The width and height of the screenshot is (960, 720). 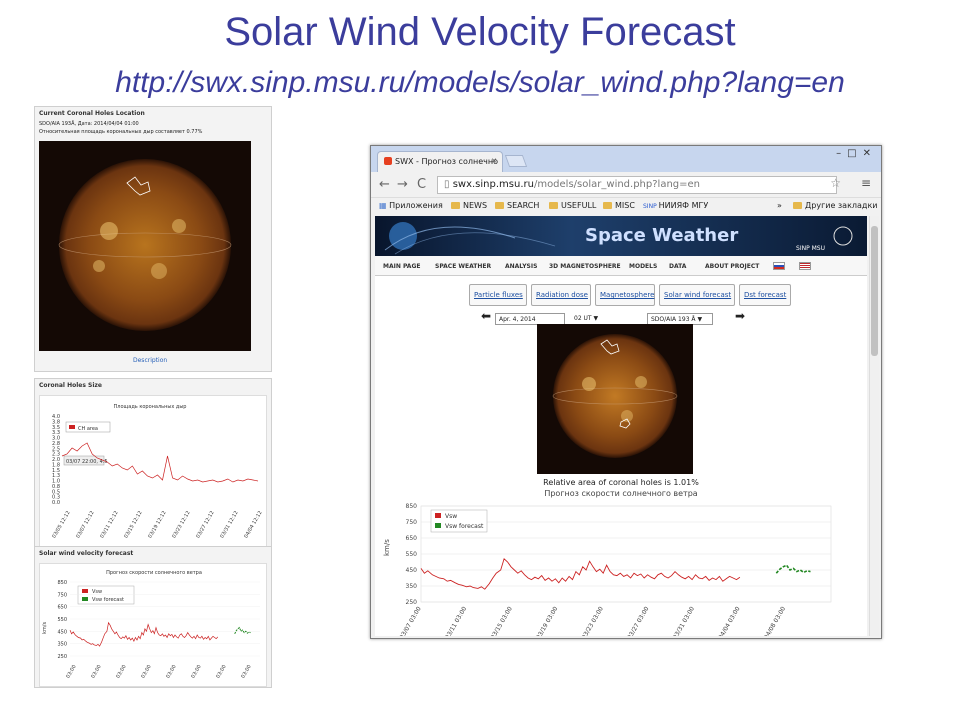 I want to click on coronal-hole-image, so click(x=615, y=399).